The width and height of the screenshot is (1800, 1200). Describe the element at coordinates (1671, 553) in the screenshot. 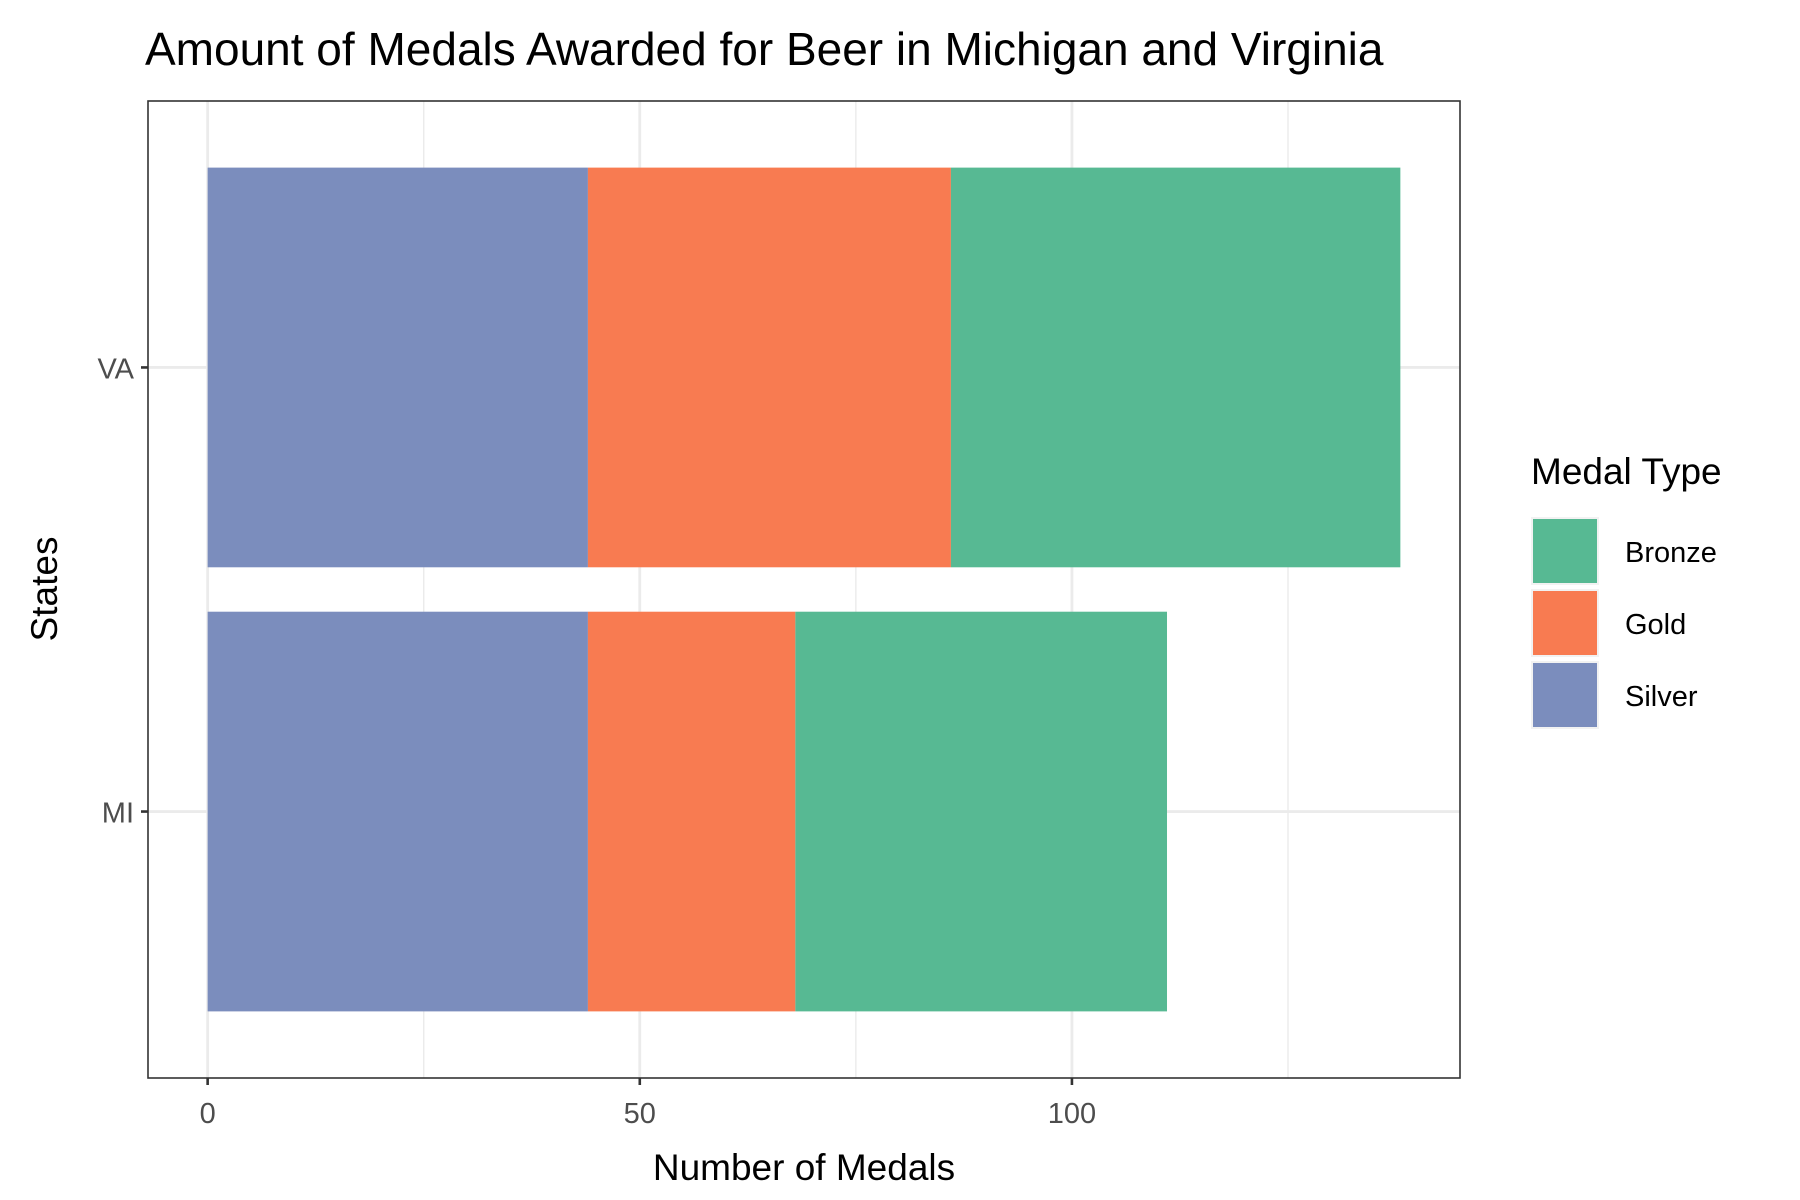

I see `legend-label: Bronze` at that location.